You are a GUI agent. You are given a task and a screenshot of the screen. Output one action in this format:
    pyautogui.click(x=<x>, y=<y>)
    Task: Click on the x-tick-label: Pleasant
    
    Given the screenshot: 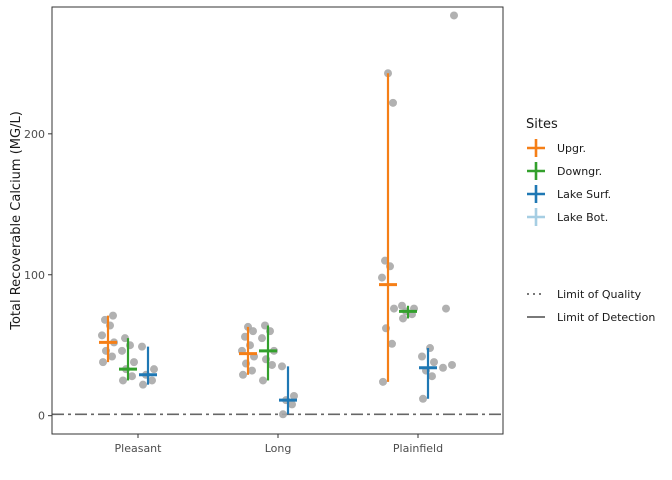 What is the action you would take?
    pyautogui.click(x=139, y=448)
    